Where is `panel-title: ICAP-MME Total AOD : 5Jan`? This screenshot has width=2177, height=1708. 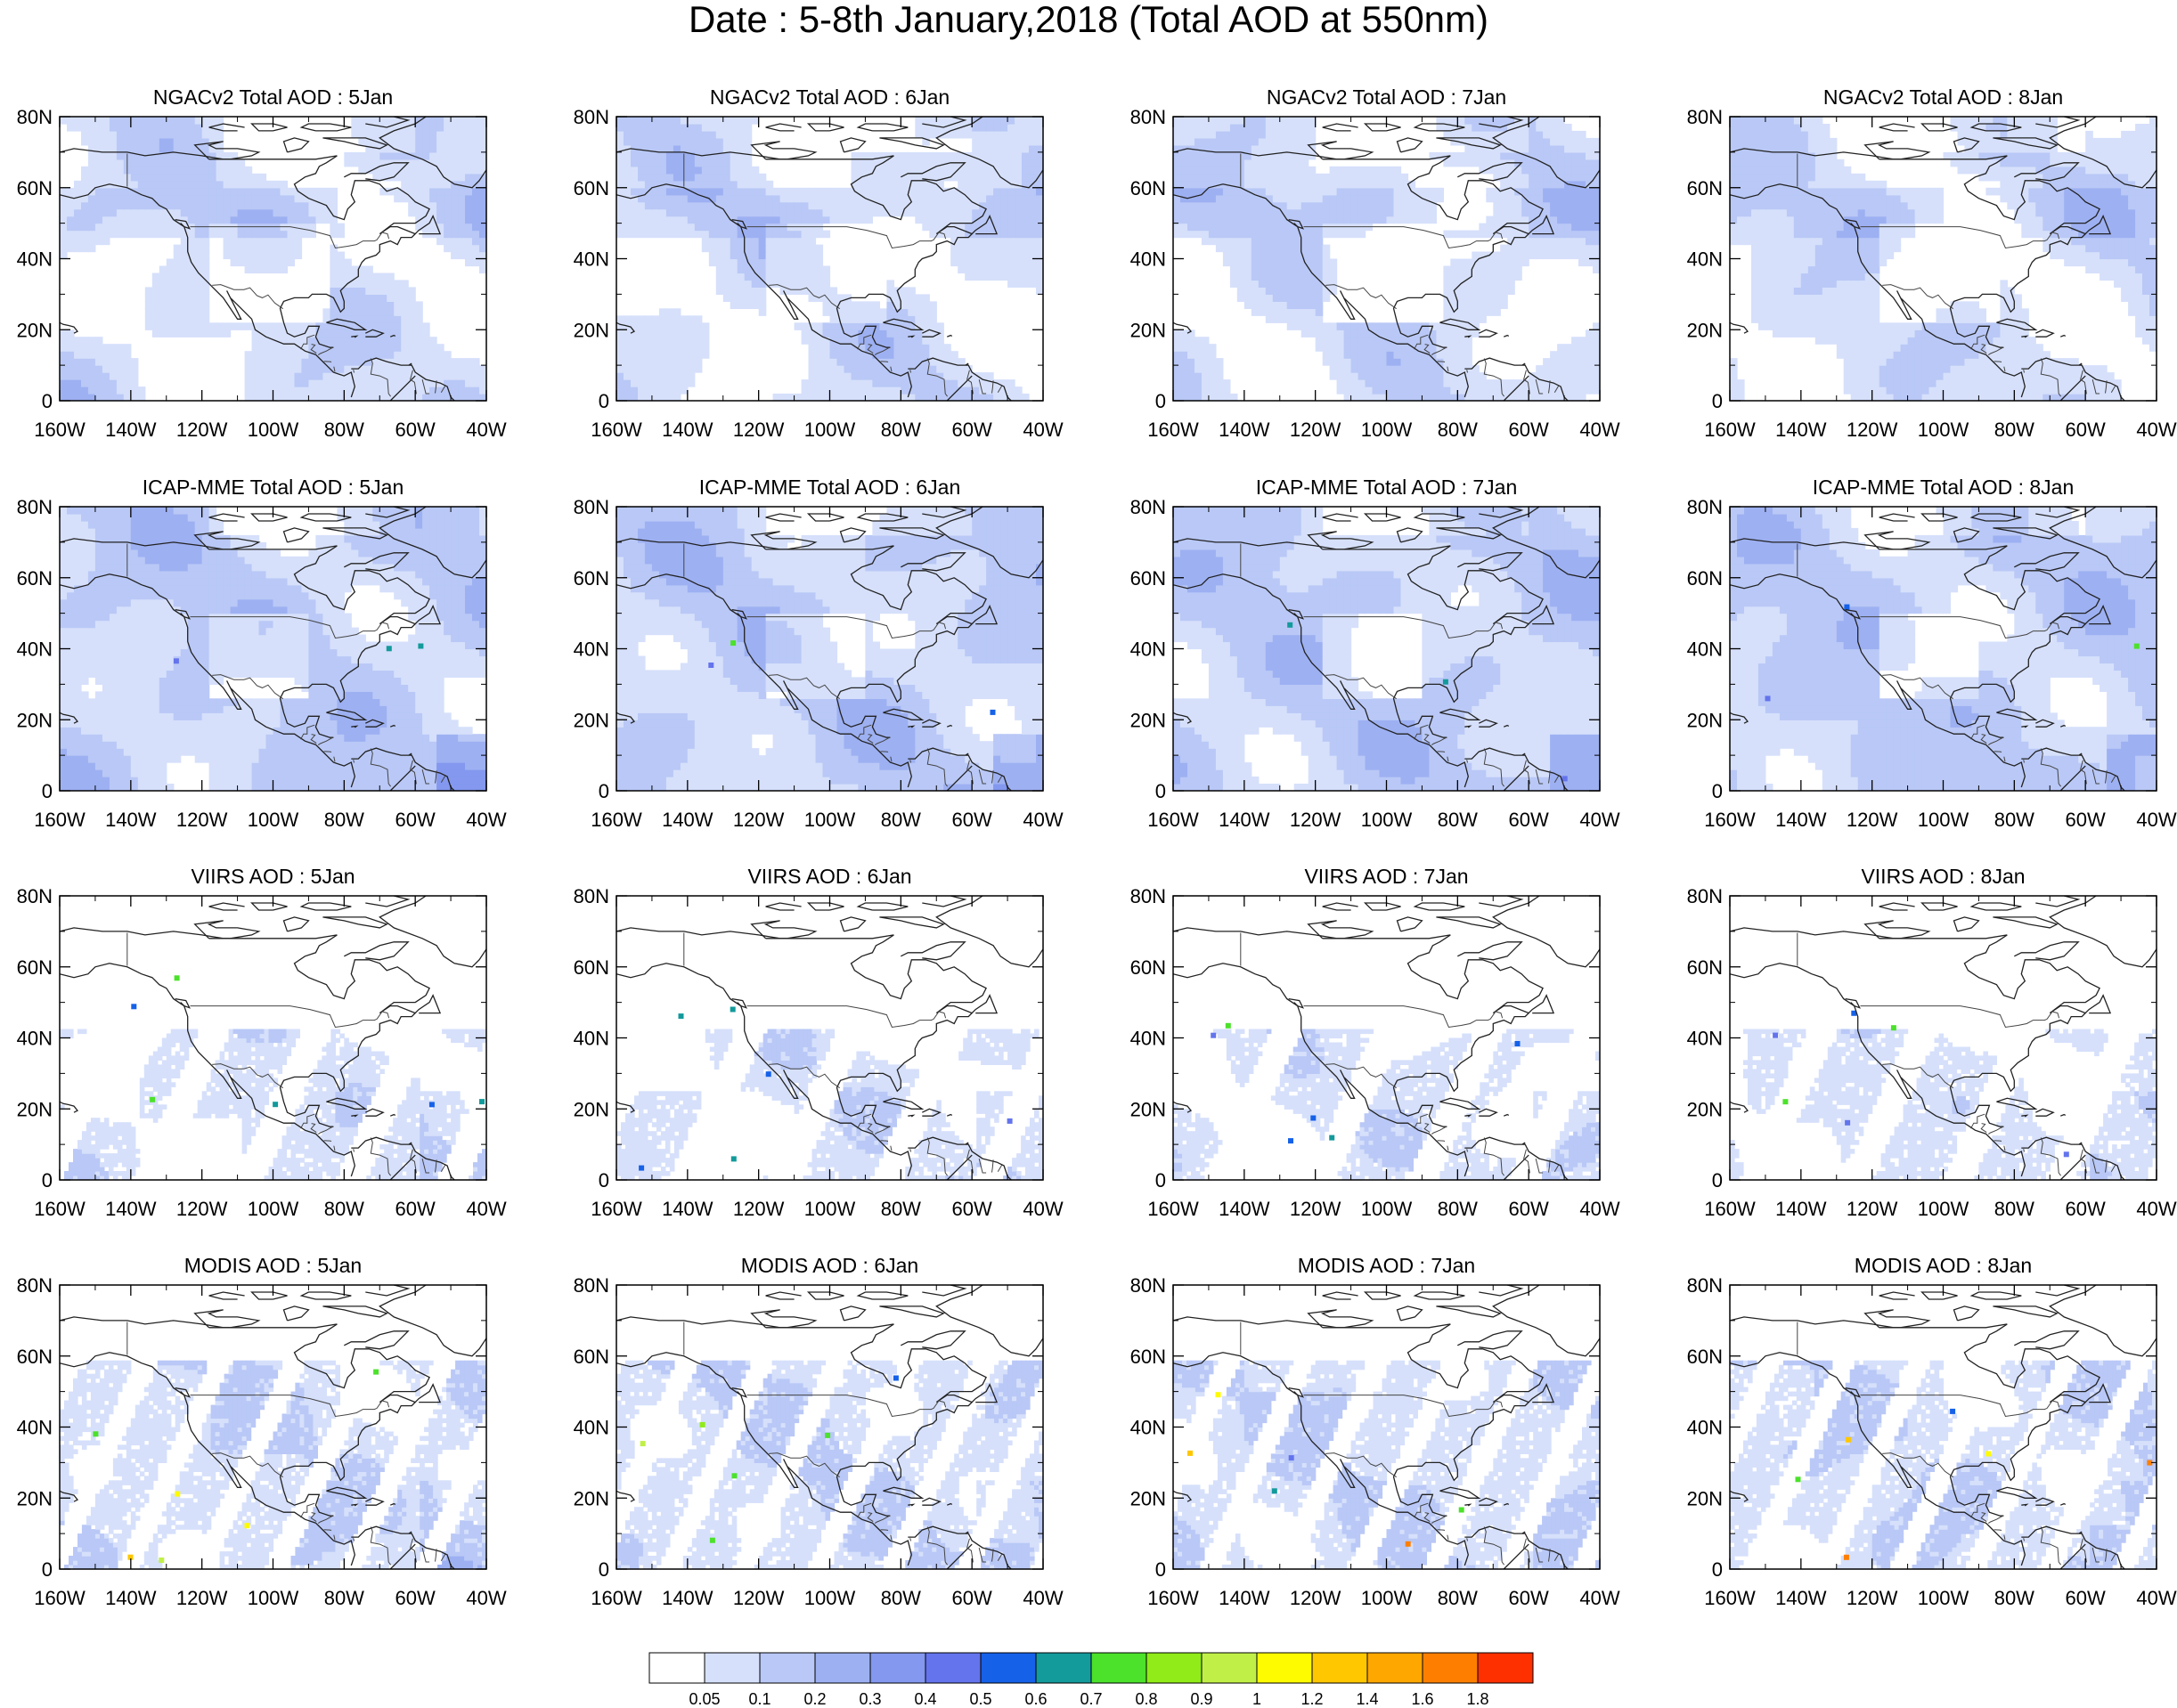
panel-title: ICAP-MME Total AOD : 5Jan is located at coordinates (273, 488).